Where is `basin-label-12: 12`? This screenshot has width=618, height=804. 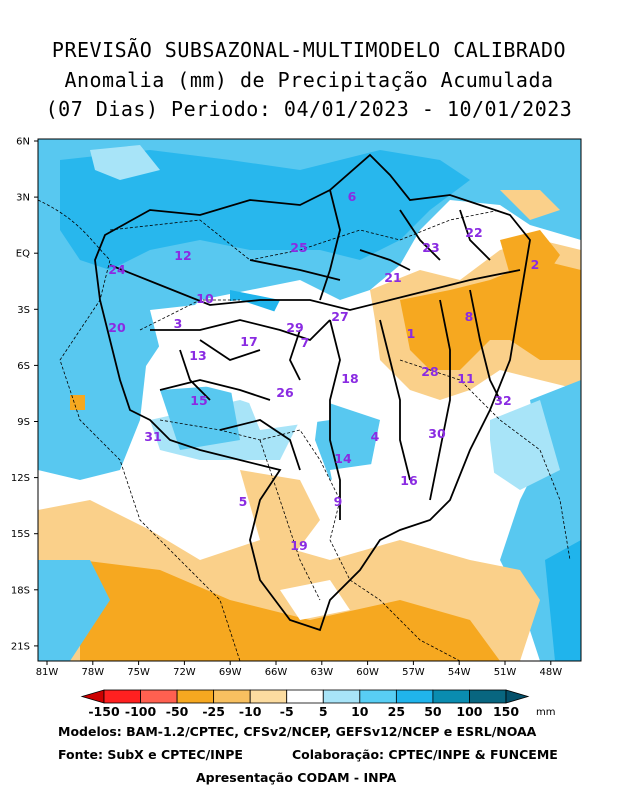 basin-label-12: 12 is located at coordinates (182, 255).